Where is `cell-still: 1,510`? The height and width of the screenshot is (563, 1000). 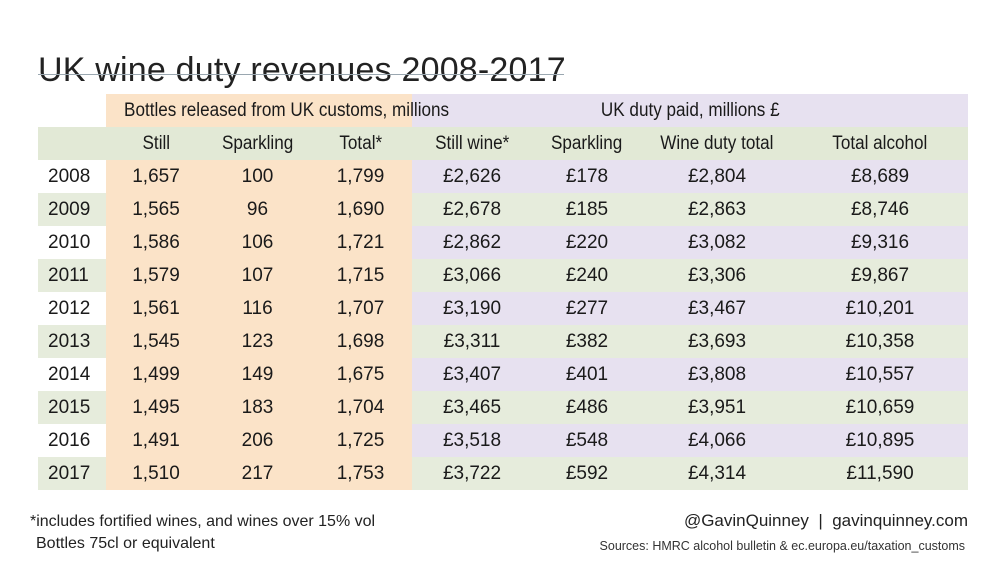
cell-still: 1,510 is located at coordinates (156, 473).